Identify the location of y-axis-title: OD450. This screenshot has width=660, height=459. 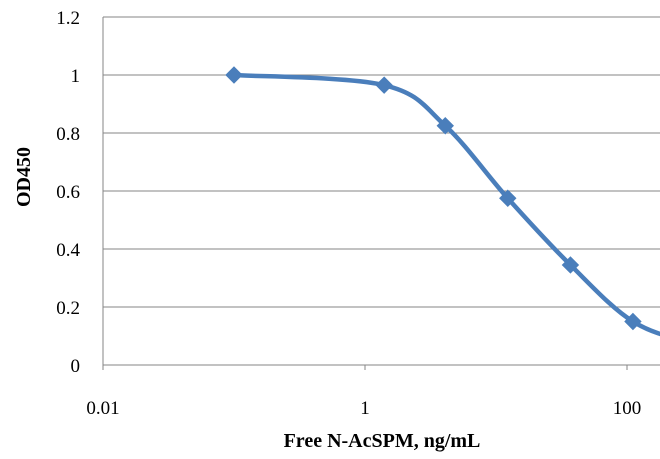
(24, 177).